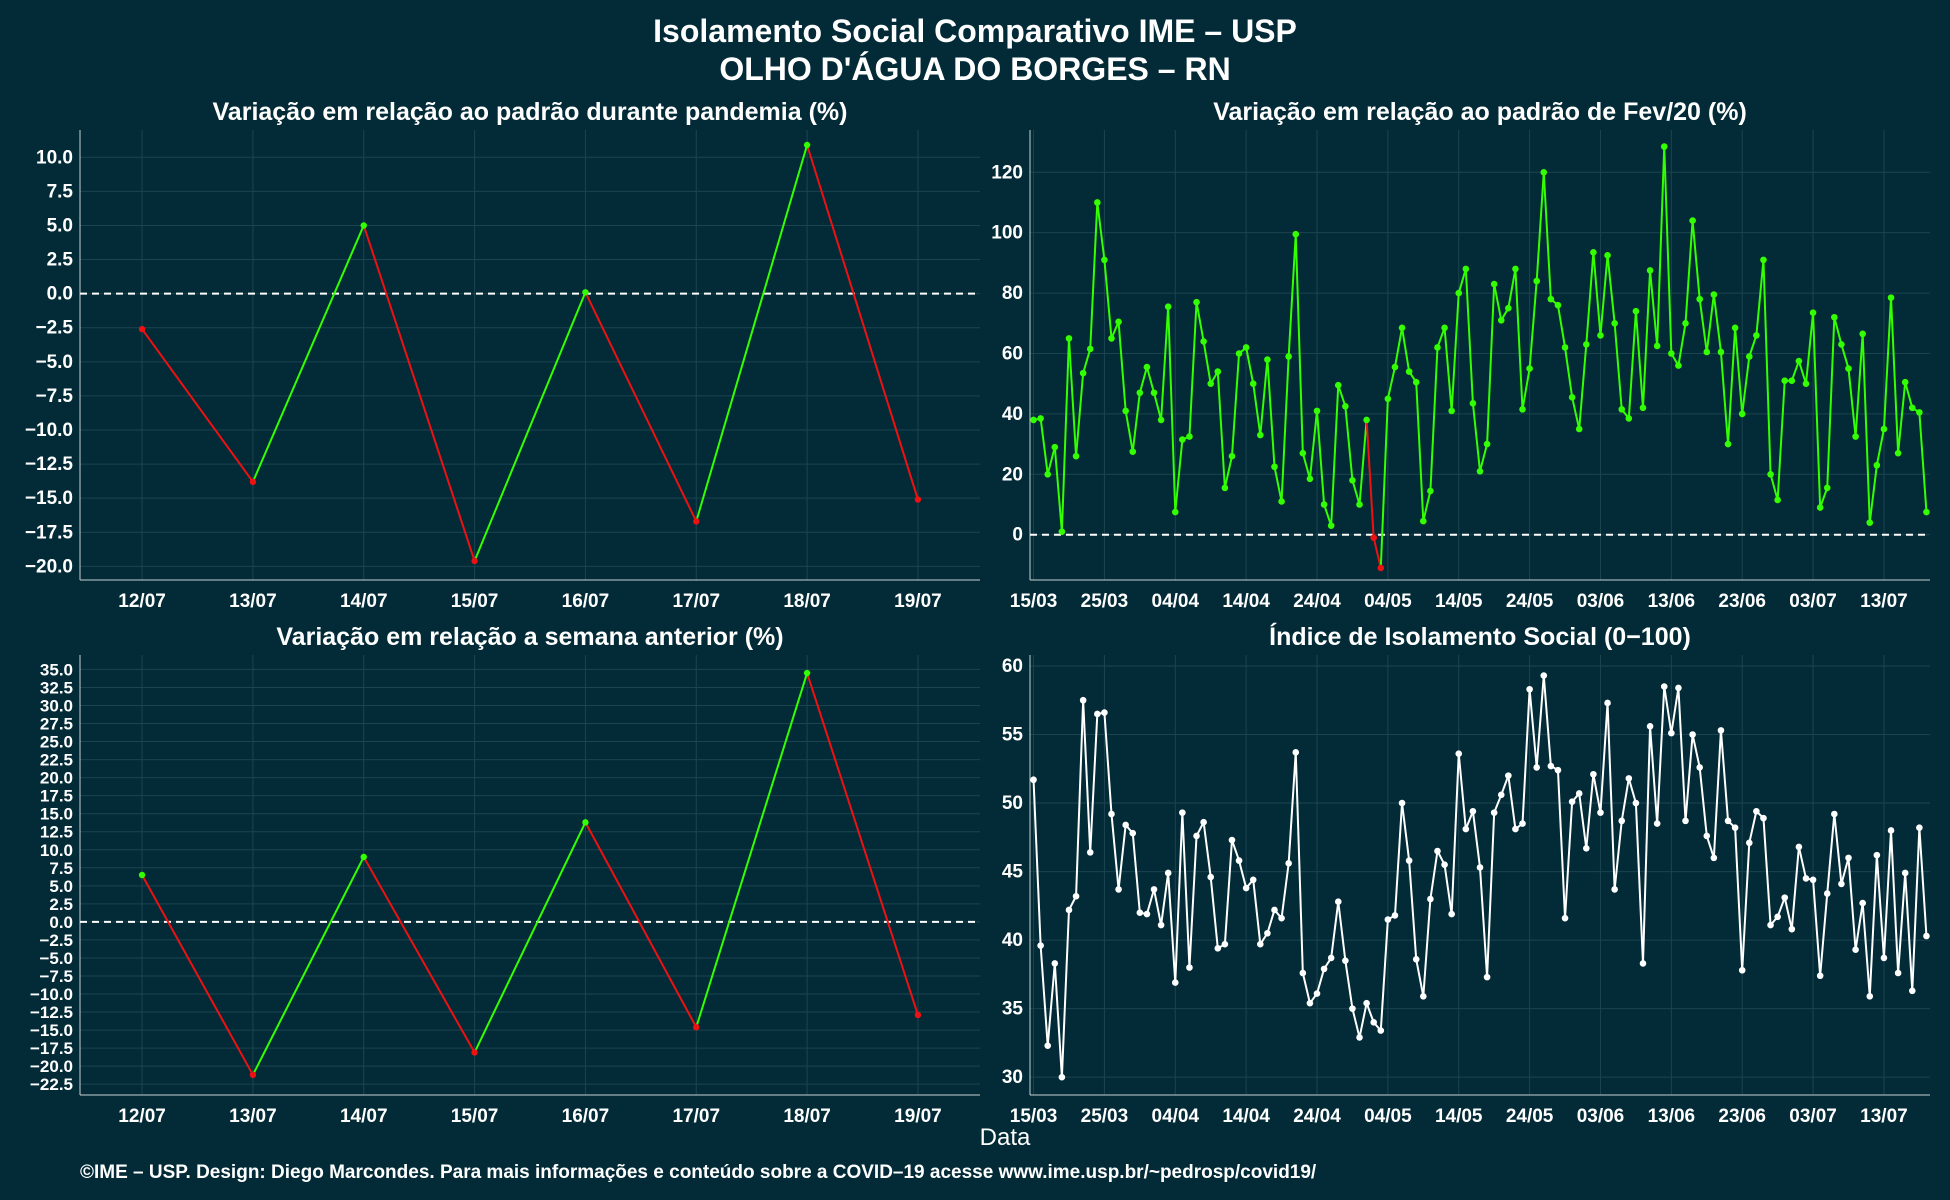  What do you see at coordinates (1012, 803) in the screenshot?
I see `y-tick-label: 50` at bounding box center [1012, 803].